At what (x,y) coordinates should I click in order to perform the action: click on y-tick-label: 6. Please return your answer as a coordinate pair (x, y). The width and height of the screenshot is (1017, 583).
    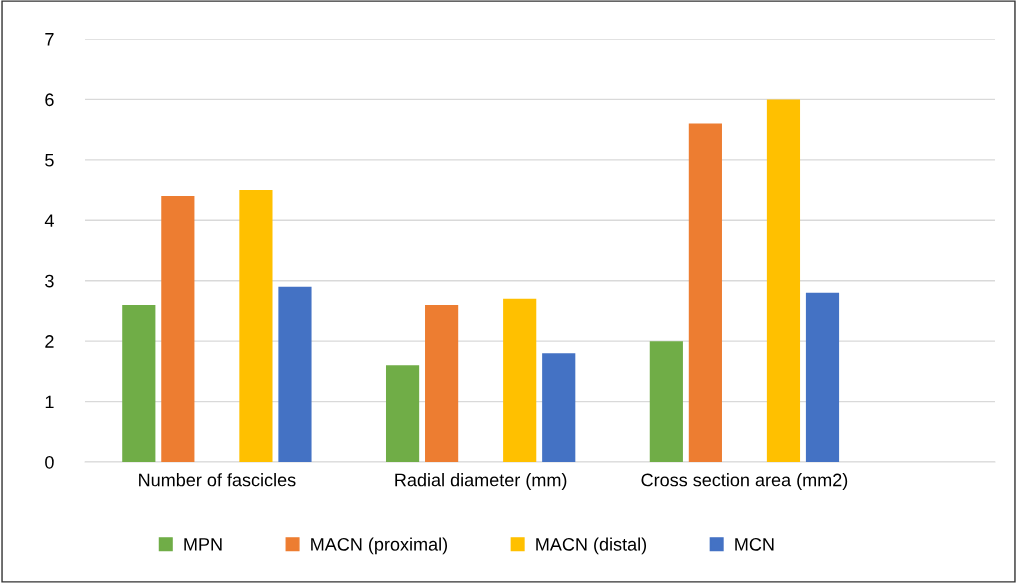
    Looking at the image, I should click on (49, 100).